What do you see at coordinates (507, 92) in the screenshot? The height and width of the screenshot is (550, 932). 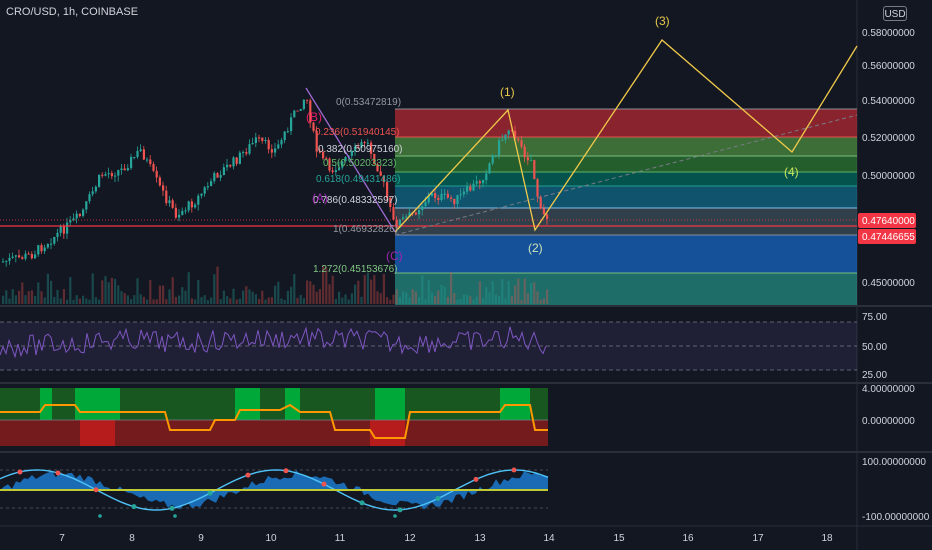 I see `wave-label: (1)` at bounding box center [507, 92].